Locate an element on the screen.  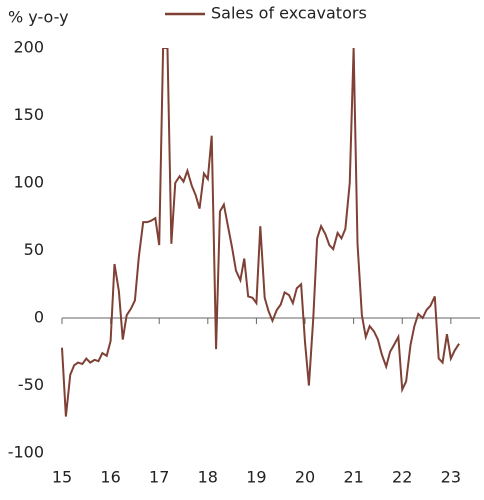
legend-label: Sales of excavators is located at coordinates (289, 13).